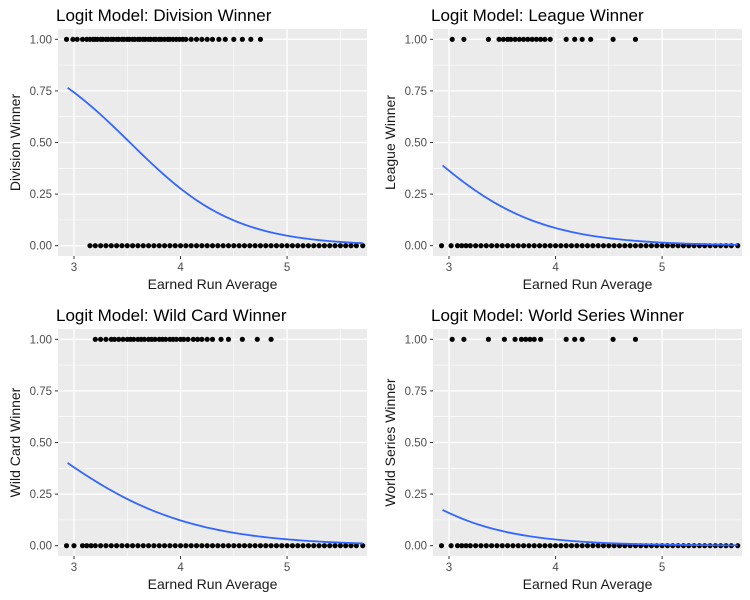 Image resolution: width=750 pixels, height=600 pixels. I want to click on logit-fit-curve, so click(590, 528).